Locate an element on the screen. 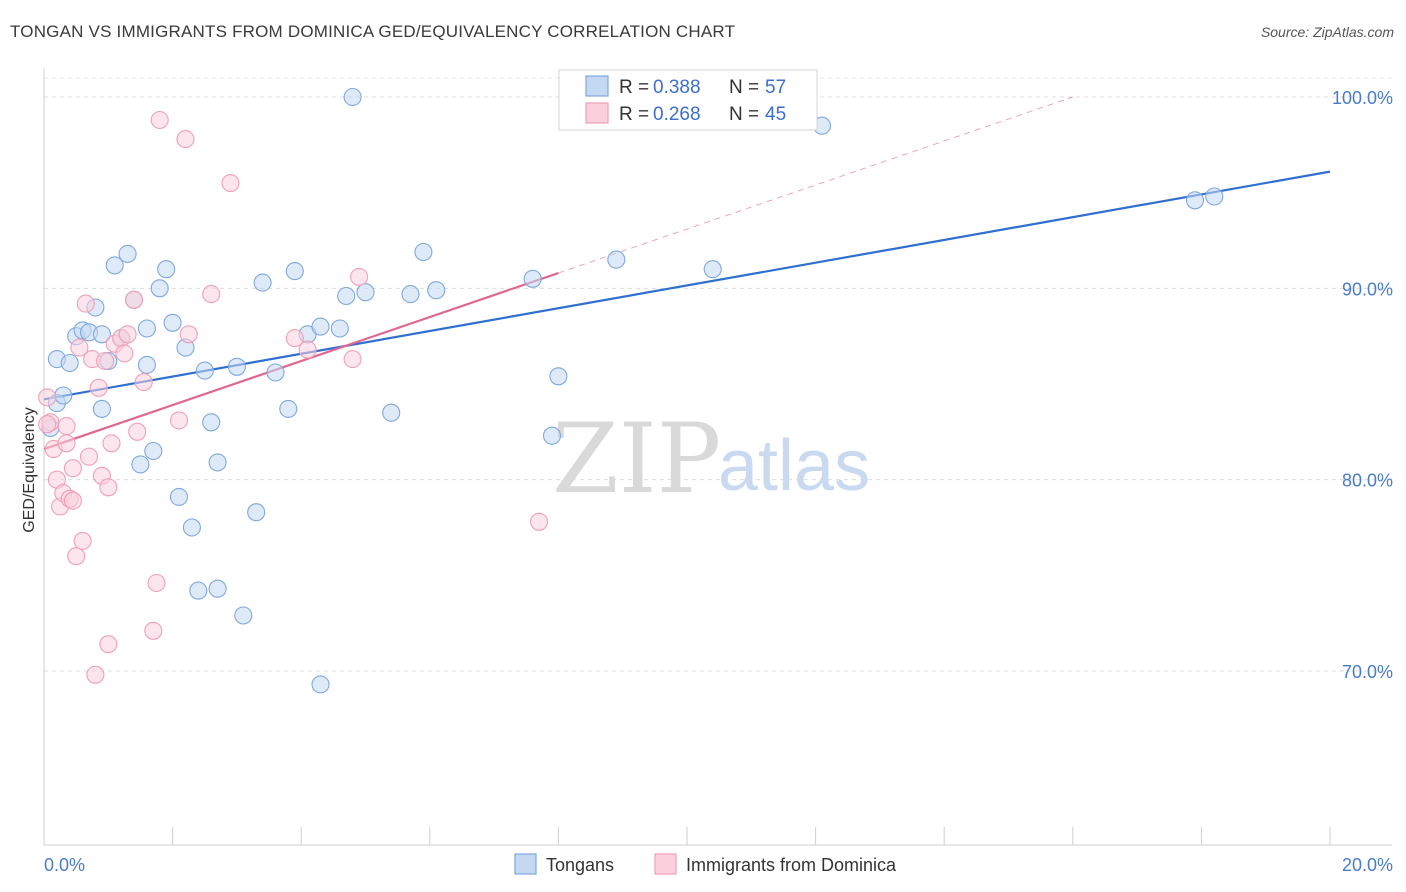 The image size is (1406, 892). series-legend-label-dominica: Immigrants from Dominica is located at coordinates (791, 865).